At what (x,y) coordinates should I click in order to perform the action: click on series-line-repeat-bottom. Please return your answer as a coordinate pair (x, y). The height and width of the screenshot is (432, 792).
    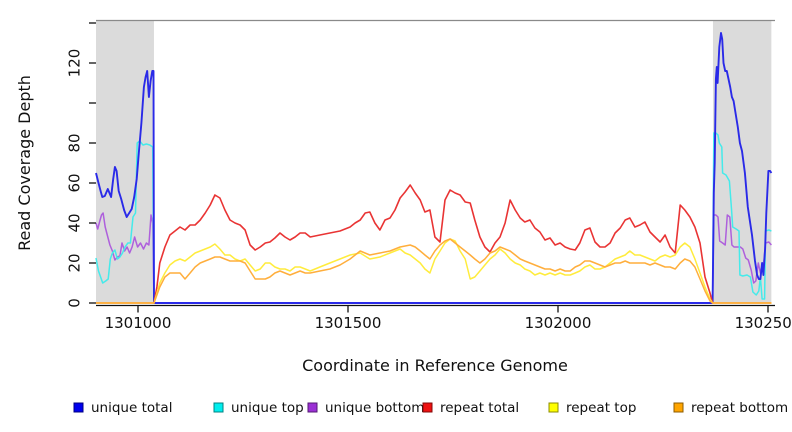
    Looking at the image, I should click on (434, 271).